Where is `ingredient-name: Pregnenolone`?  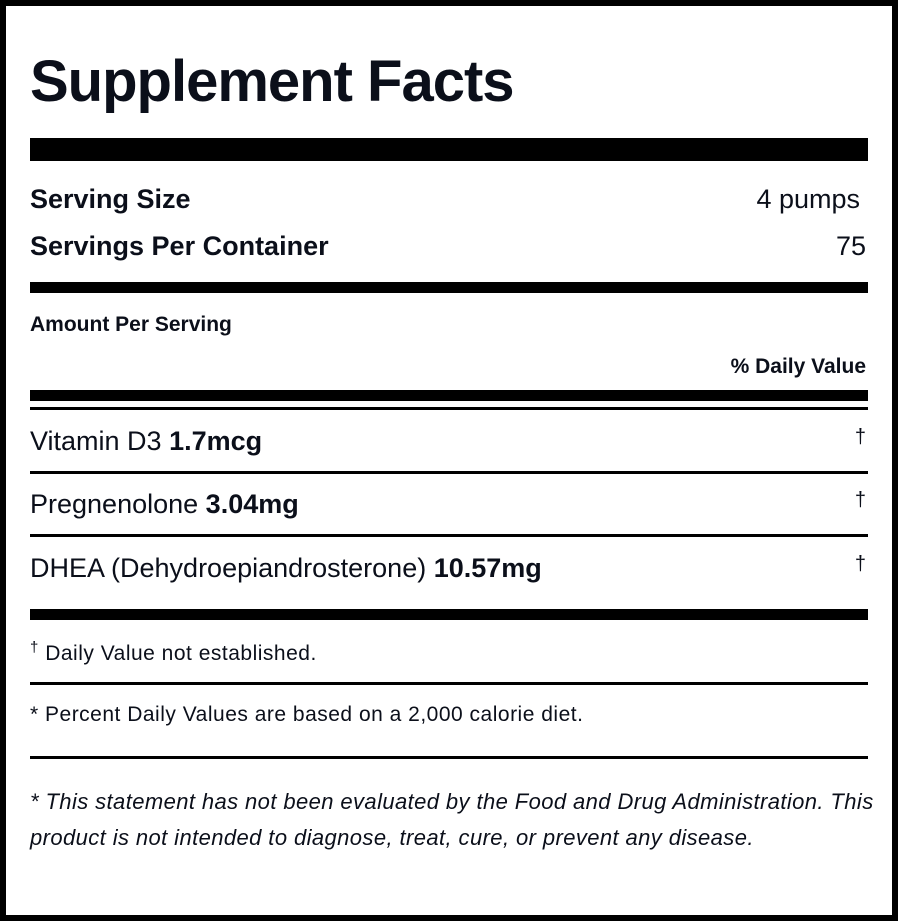 ingredient-name: Pregnenolone is located at coordinates (114, 504).